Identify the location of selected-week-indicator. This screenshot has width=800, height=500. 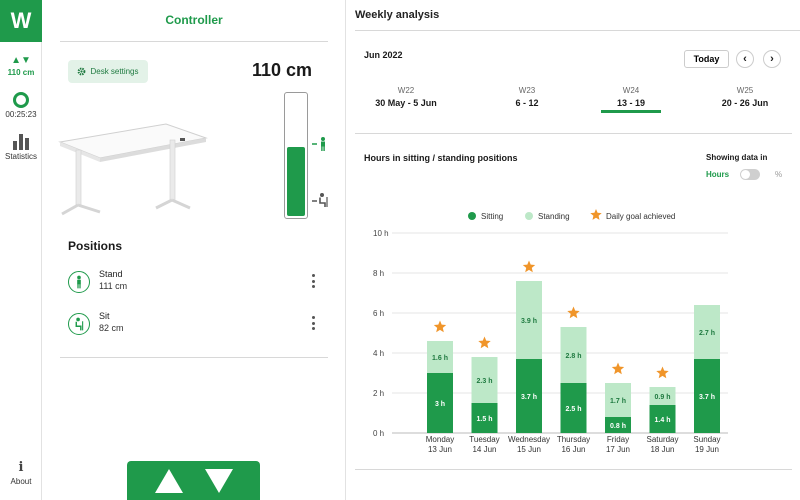
(631, 111).